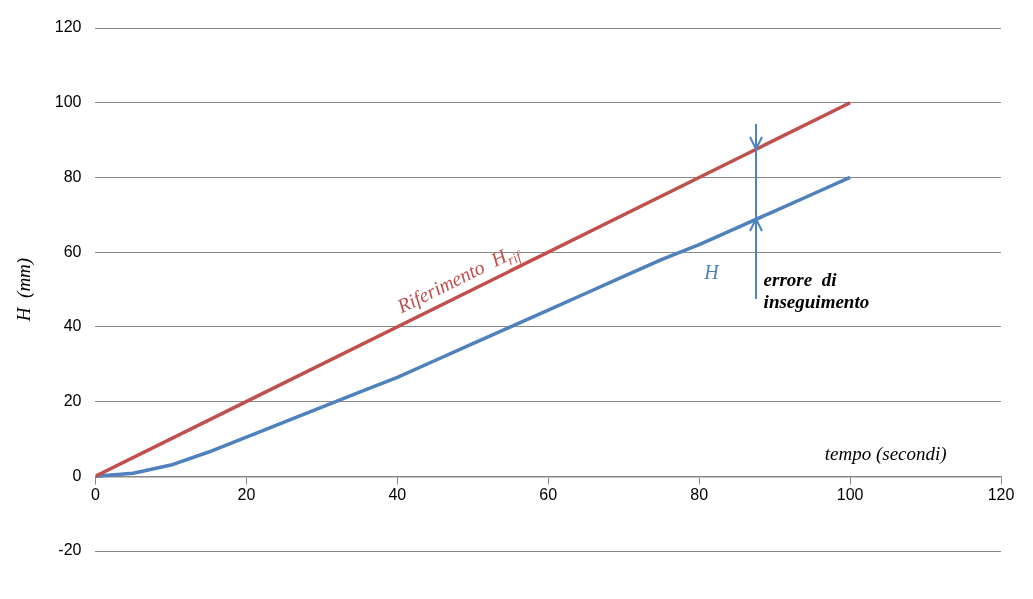  I want to click on y-tick-label: 40, so click(72, 326).